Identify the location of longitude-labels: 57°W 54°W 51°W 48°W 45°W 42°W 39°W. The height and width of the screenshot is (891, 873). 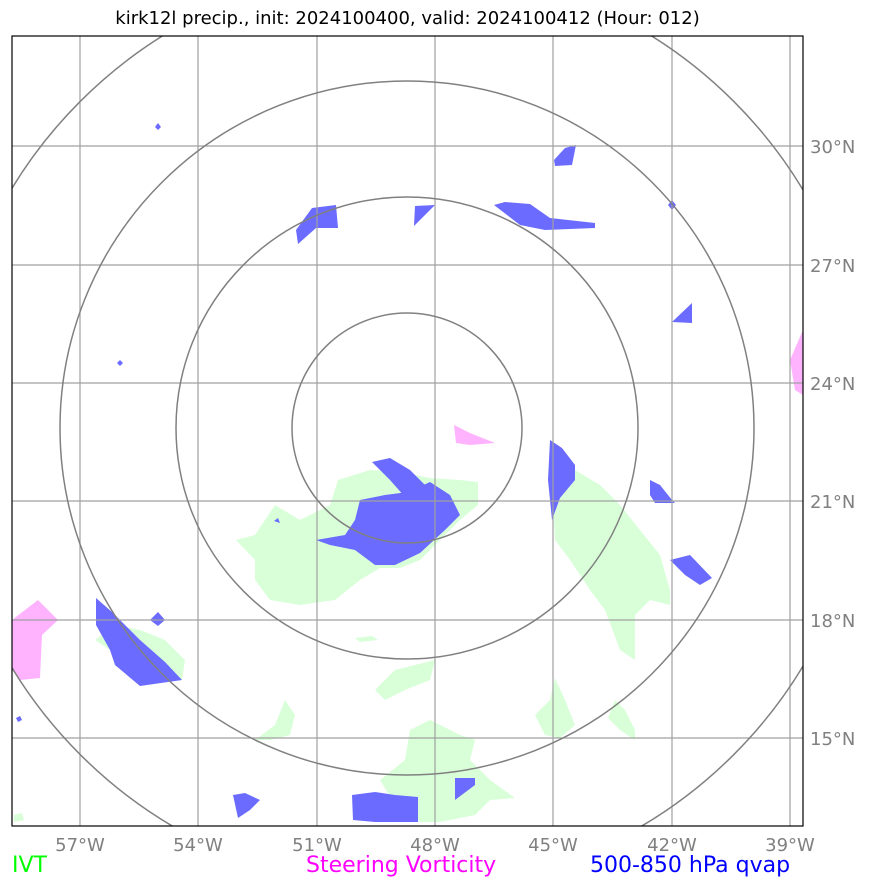
(435, 845).